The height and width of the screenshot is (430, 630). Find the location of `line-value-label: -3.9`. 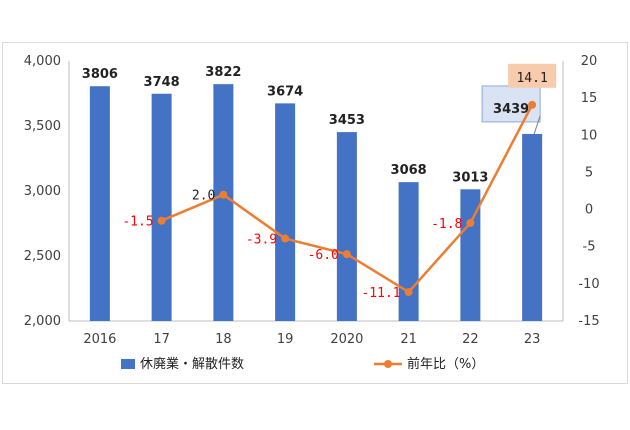

line-value-label: -3.9 is located at coordinates (261, 240).